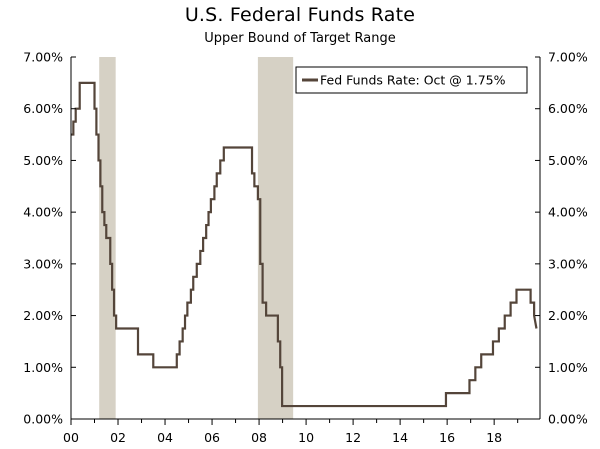 The height and width of the screenshot is (449, 600). What do you see at coordinates (43, 419) in the screenshot?
I see `y-tick-label-left: 0.00%` at bounding box center [43, 419].